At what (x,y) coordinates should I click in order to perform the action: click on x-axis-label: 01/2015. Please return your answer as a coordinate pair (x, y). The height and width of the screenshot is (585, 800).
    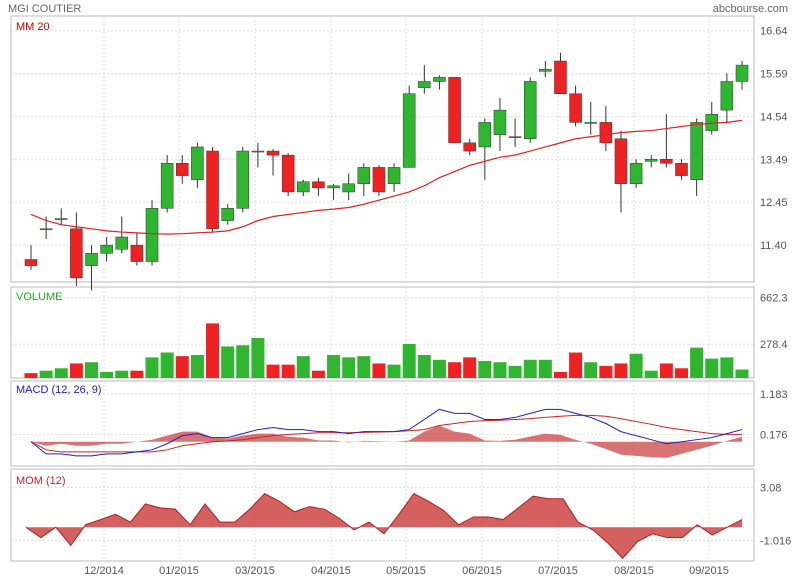
    Looking at the image, I should click on (179, 571).